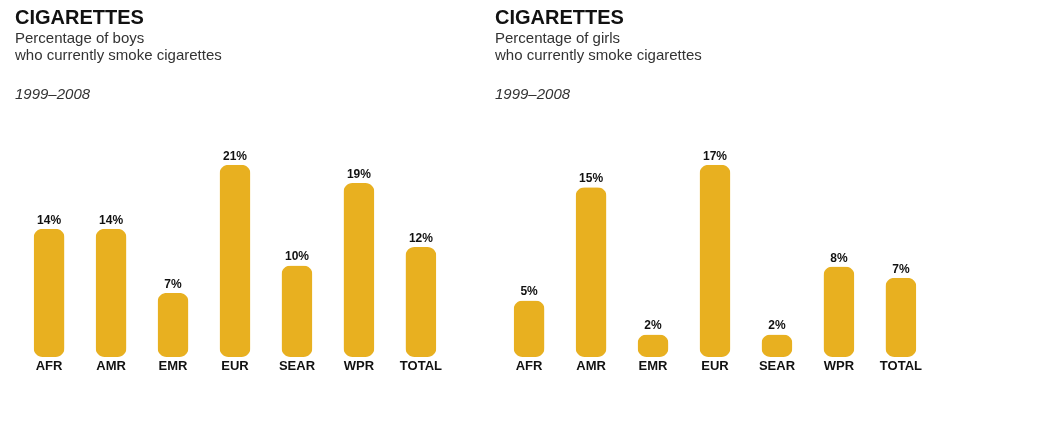  Describe the element at coordinates (235, 155) in the screenshot. I see `data-label: 21%` at that location.